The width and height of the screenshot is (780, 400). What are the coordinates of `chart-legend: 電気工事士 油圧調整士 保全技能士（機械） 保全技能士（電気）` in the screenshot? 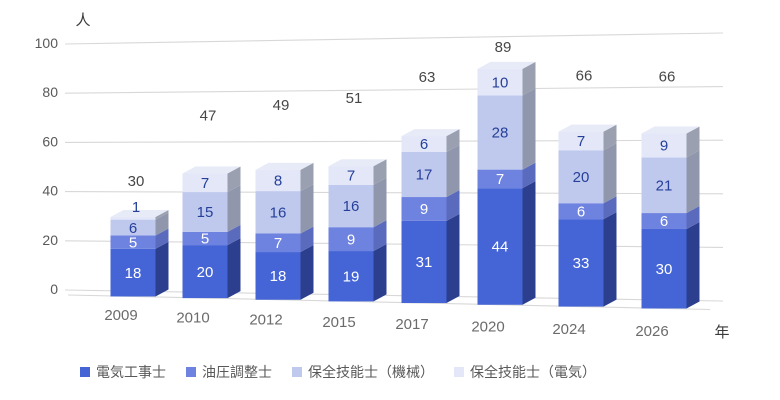 It's located at (338, 372).